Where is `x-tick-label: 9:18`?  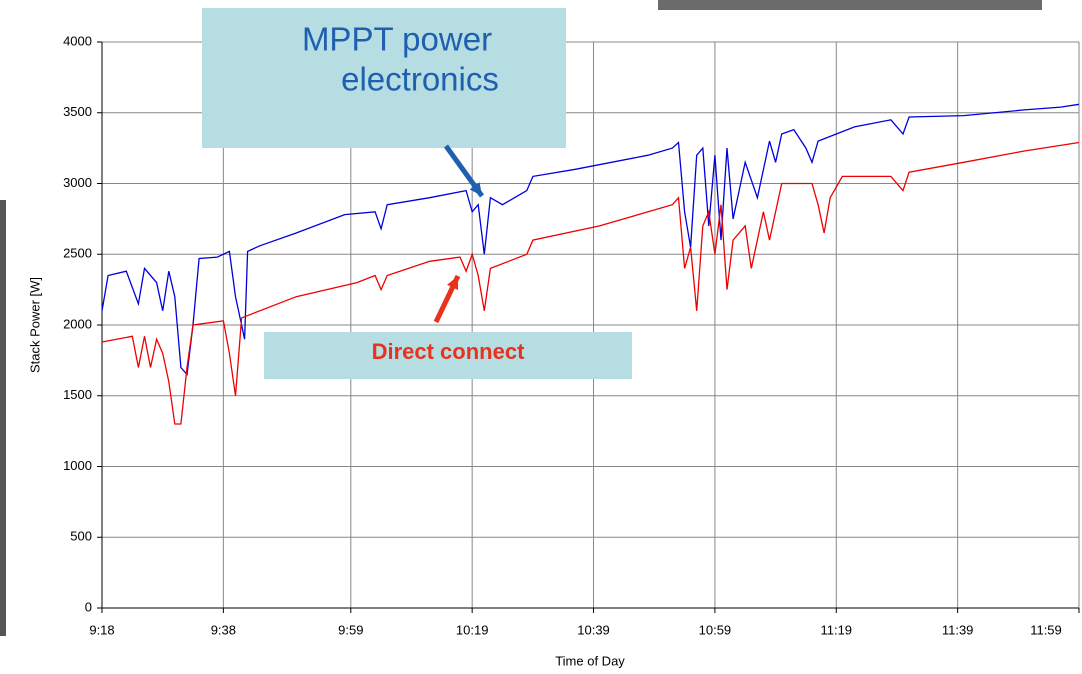 x-tick-label: 9:18 is located at coordinates (101, 629).